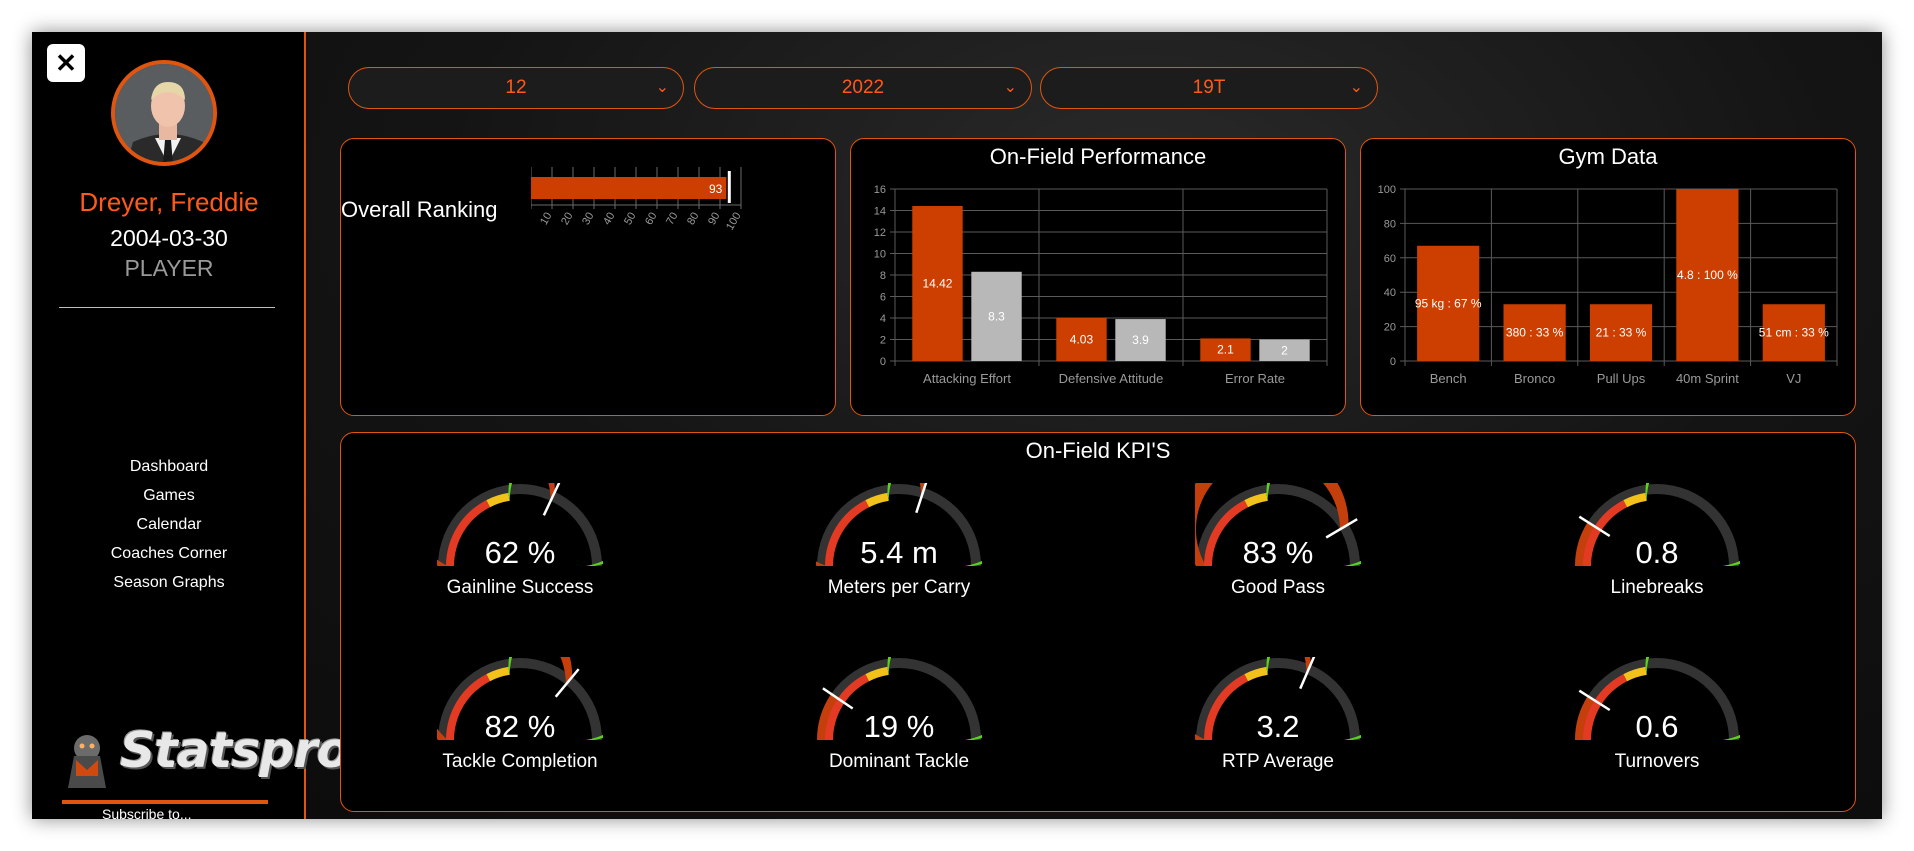 The image size is (1914, 851). Describe the element at coordinates (546, 219) in the screenshot. I see `x-tick-label: 10` at that location.